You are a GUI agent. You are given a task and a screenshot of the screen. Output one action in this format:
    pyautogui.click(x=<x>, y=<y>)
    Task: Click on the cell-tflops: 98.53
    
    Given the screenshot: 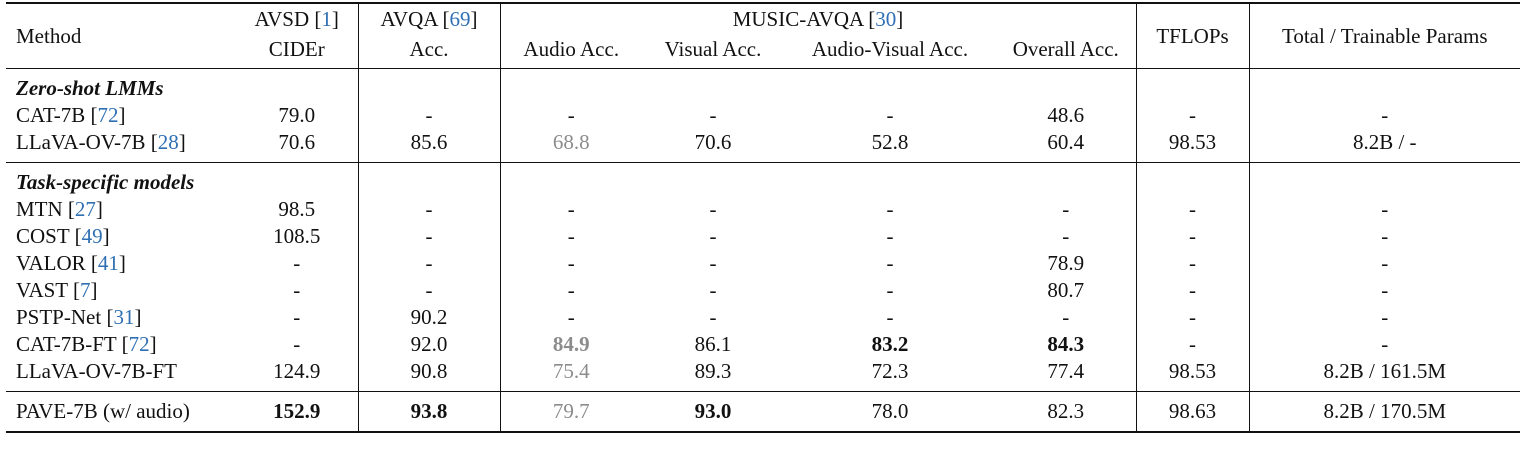 What is the action you would take?
    pyautogui.click(x=1193, y=146)
    